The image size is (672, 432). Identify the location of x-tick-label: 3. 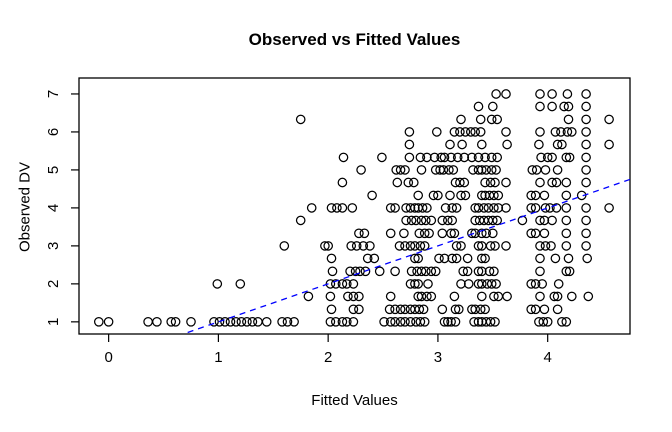
(438, 357).